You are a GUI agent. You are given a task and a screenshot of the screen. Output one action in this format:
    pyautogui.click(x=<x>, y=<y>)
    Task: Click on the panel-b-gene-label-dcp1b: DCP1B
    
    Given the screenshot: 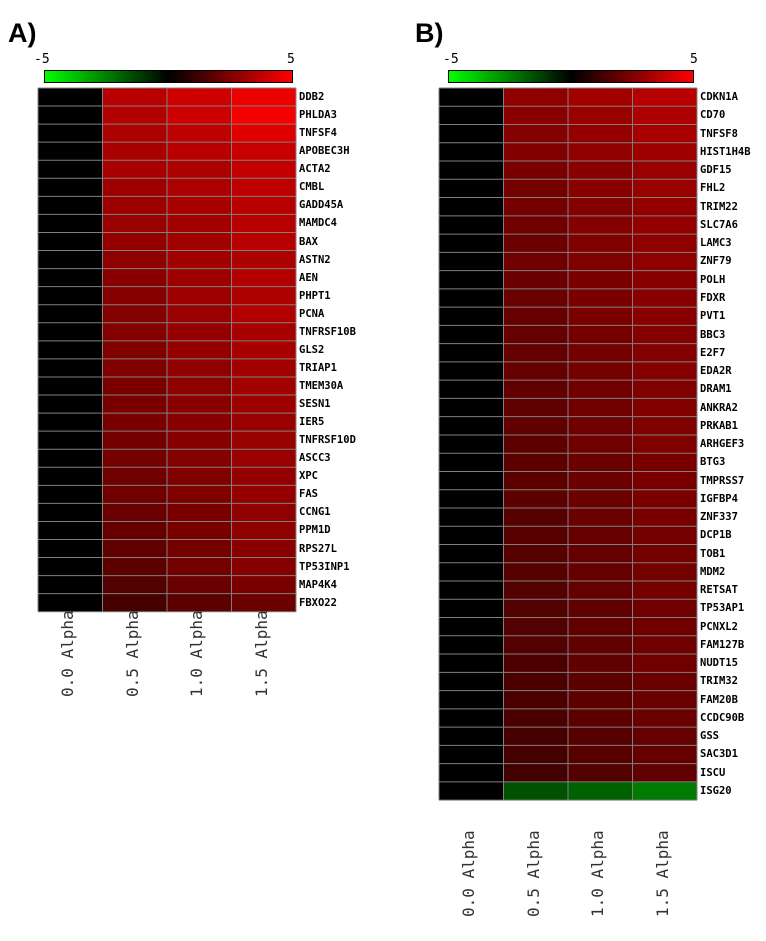 What is the action you would take?
    pyautogui.click(x=716, y=535)
    